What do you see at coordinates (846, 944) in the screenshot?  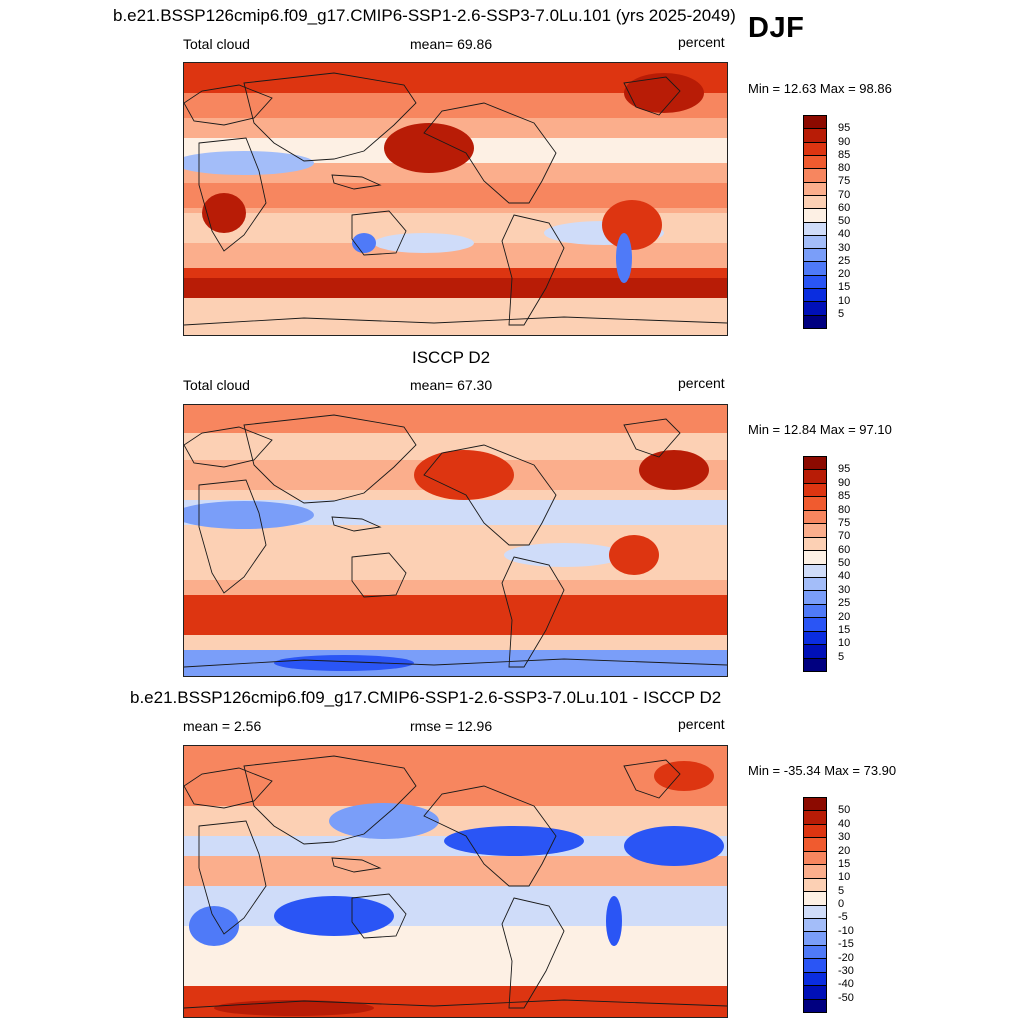 I see `colorbar-tick-label: -15` at bounding box center [846, 944].